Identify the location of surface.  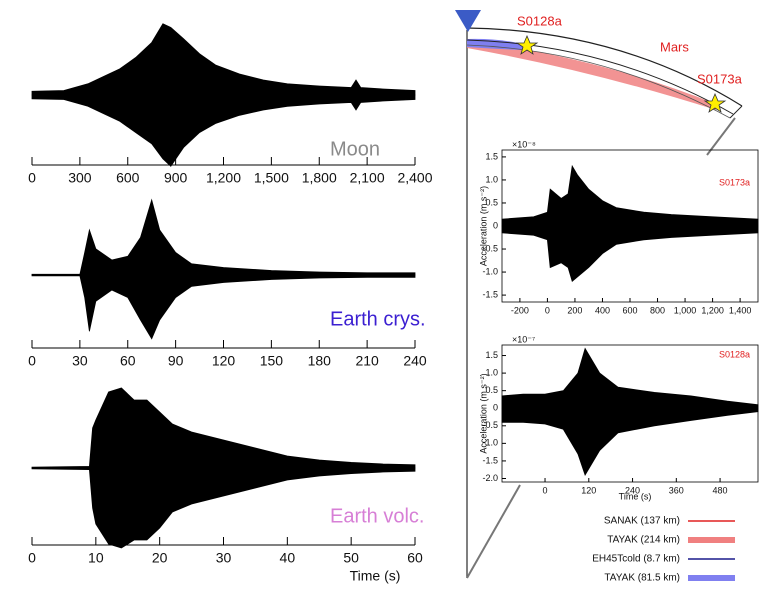
(604, 67).